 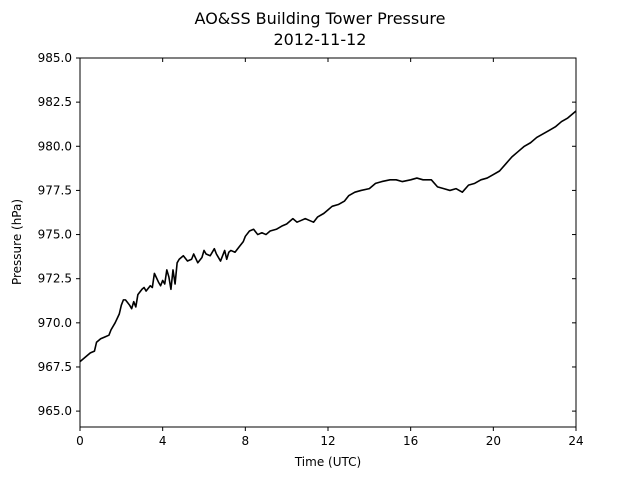 I want to click on y-axis-label: Pressure (hPa), so click(x=17, y=242).